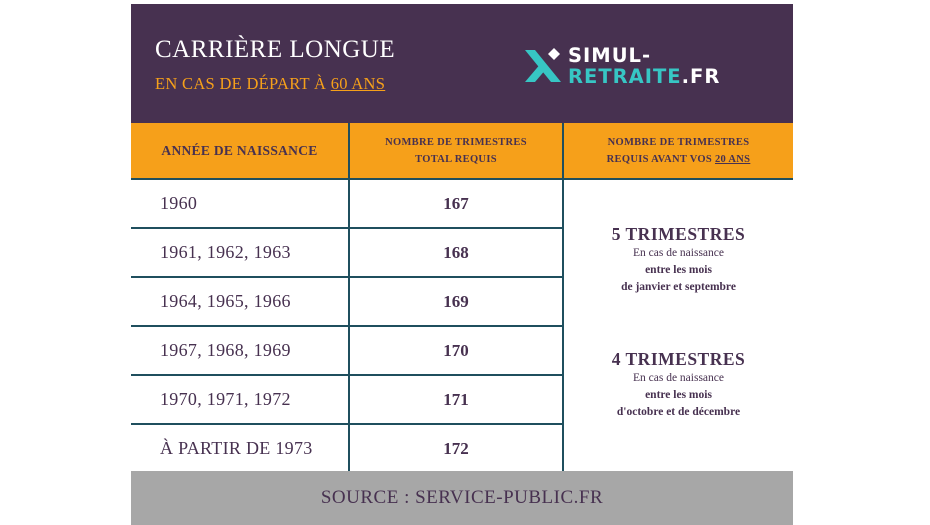 The height and width of the screenshot is (525, 930). What do you see at coordinates (179, 203) in the screenshot?
I see `birth-year-cell: 1960` at bounding box center [179, 203].